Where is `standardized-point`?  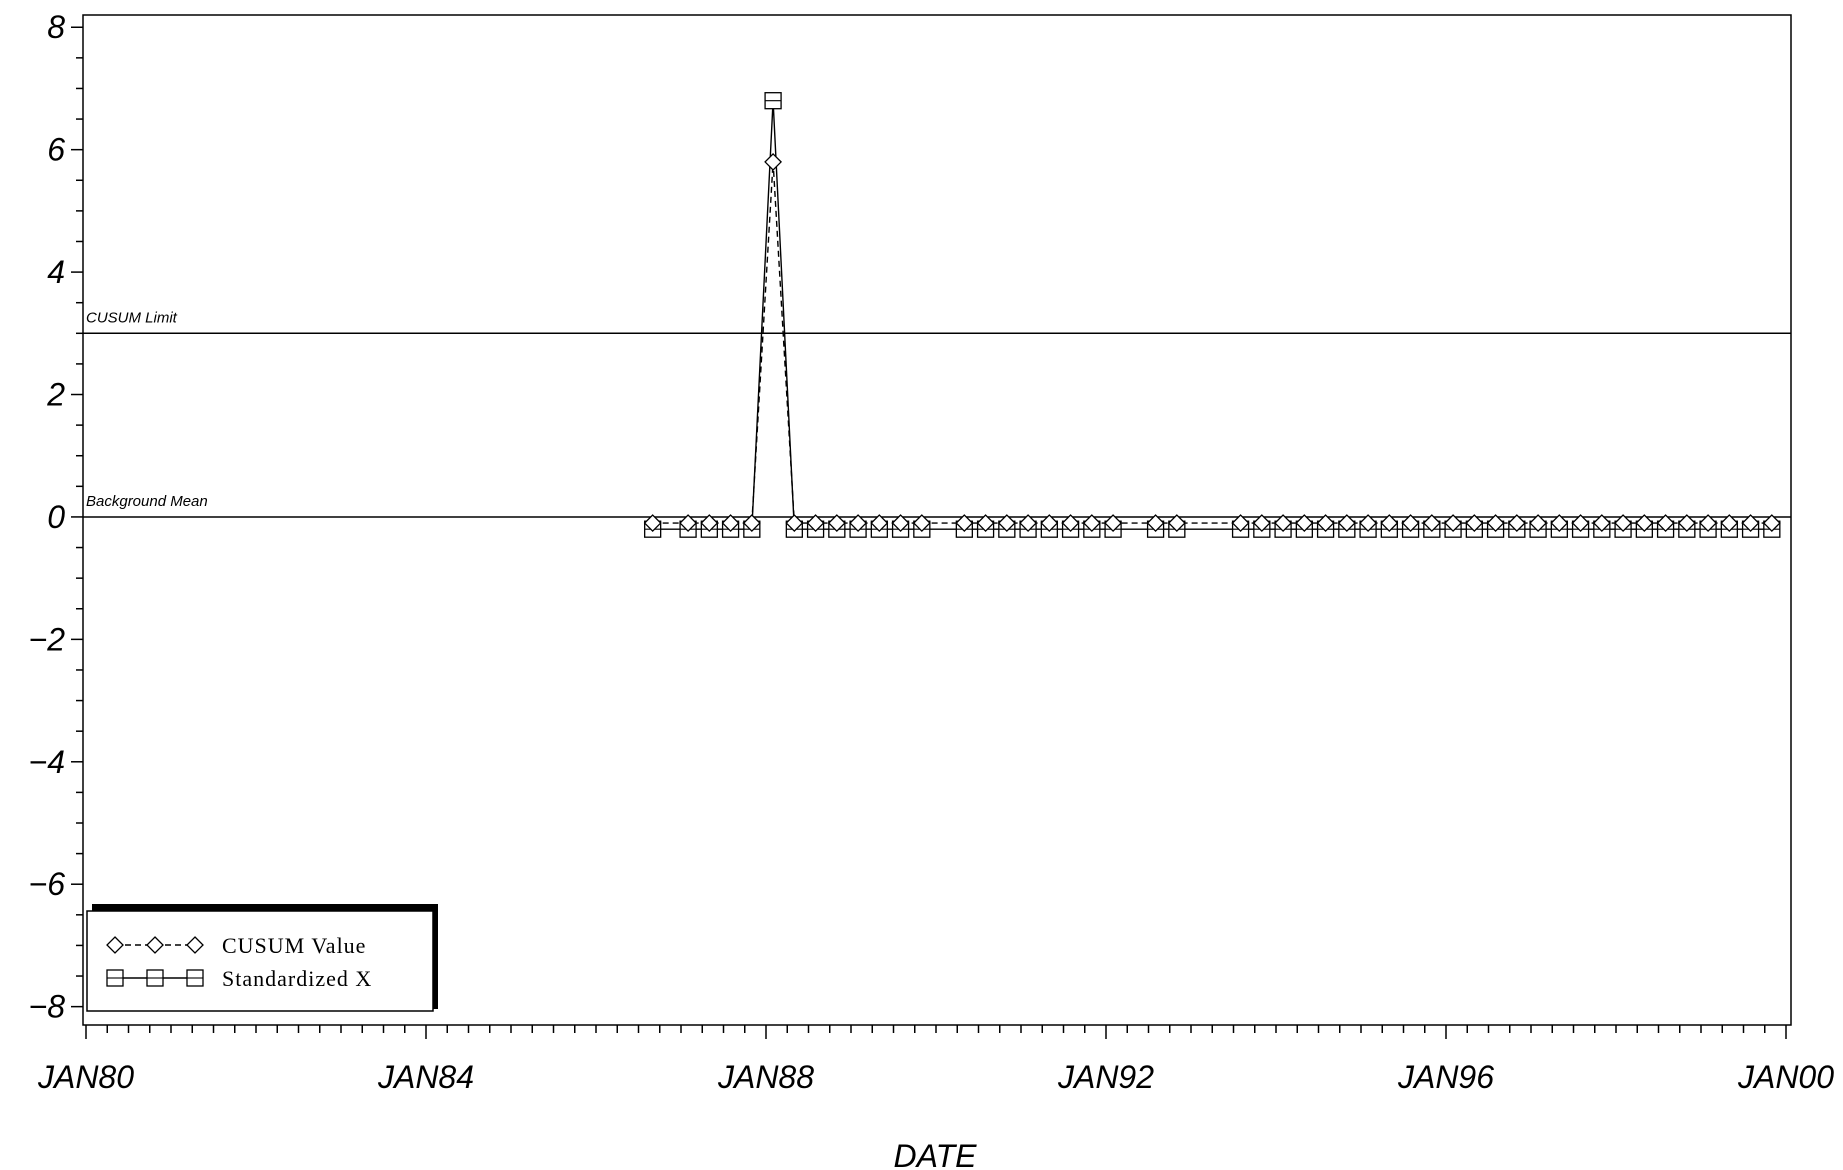 standardized-point is located at coordinates (773, 101).